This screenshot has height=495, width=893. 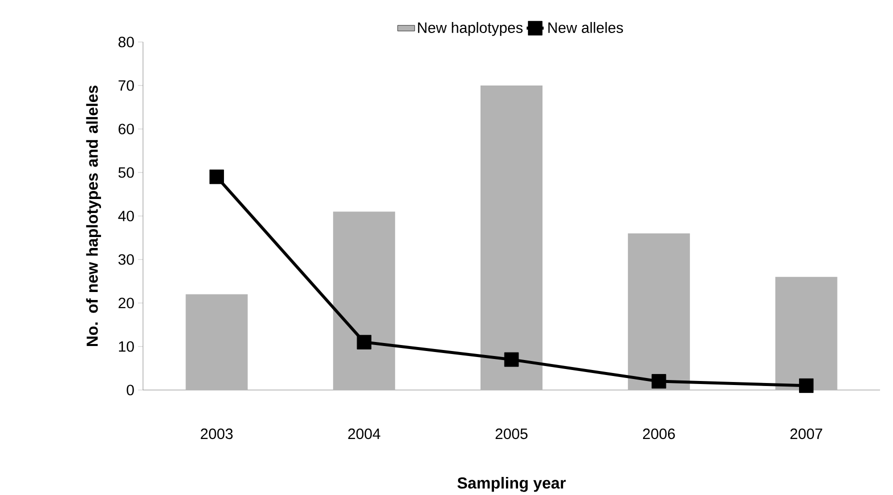 I want to click on y-tick-label: 80, so click(x=126, y=42).